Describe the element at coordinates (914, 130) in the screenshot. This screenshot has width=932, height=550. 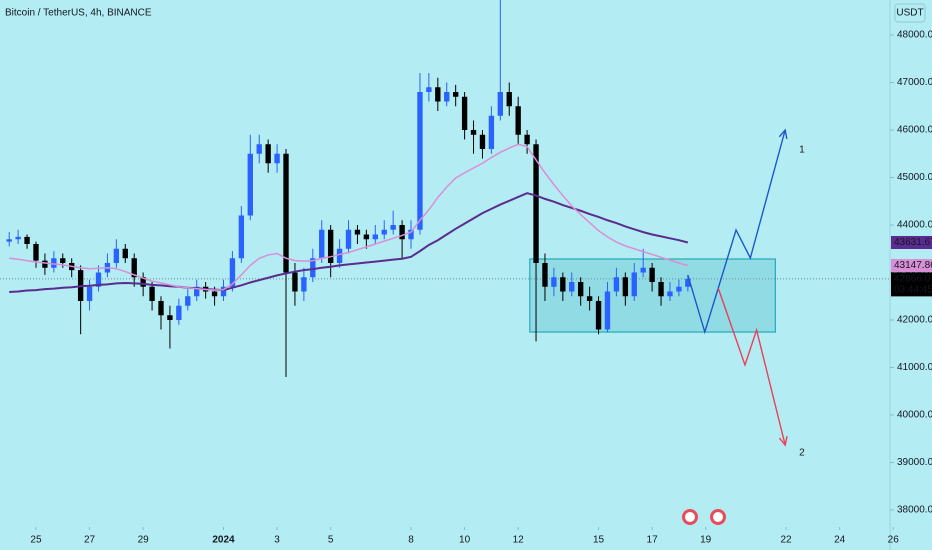
I see `y-tick-label: 46000.00` at that location.